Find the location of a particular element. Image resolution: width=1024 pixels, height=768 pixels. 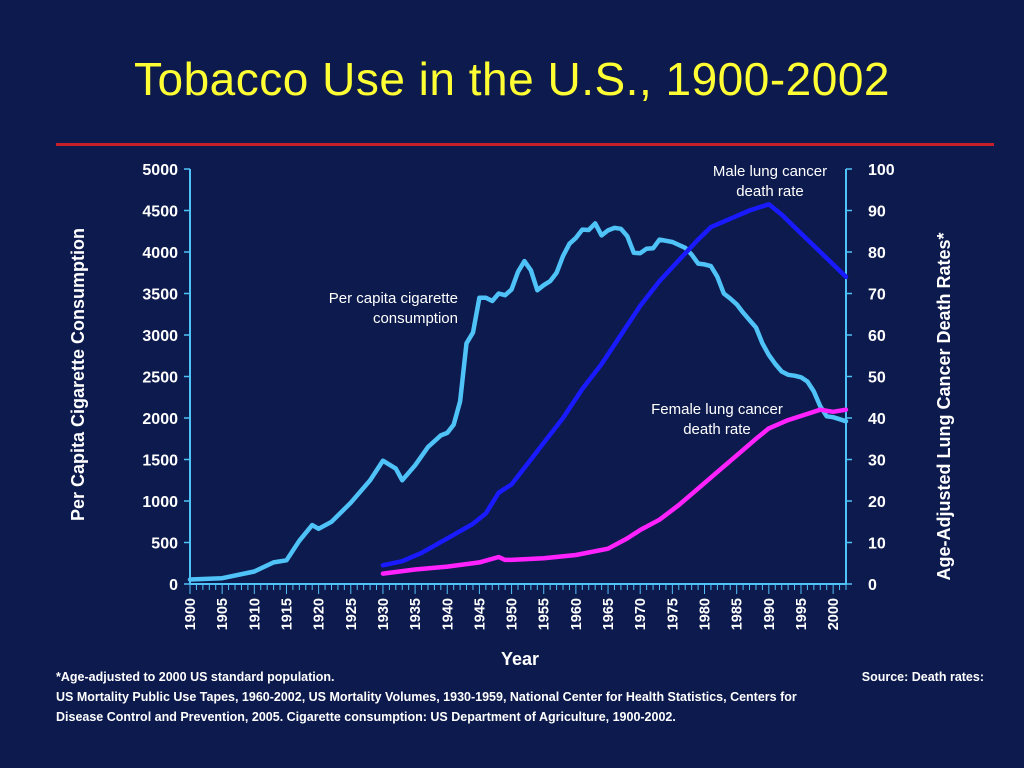

x-tick-label: 1995 is located at coordinates (802, 614).